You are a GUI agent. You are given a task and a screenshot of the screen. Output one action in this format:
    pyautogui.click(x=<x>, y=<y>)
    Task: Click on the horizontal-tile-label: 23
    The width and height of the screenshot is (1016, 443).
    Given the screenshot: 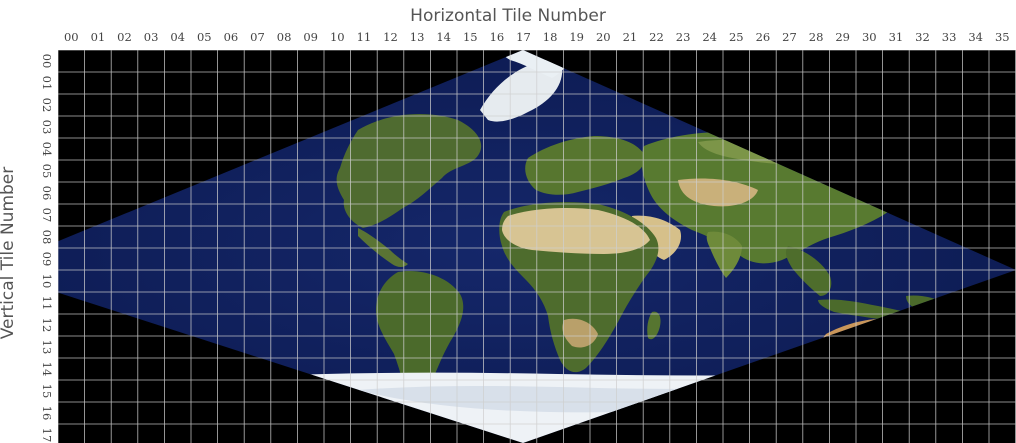 What is the action you would take?
    pyautogui.click(x=683, y=37)
    